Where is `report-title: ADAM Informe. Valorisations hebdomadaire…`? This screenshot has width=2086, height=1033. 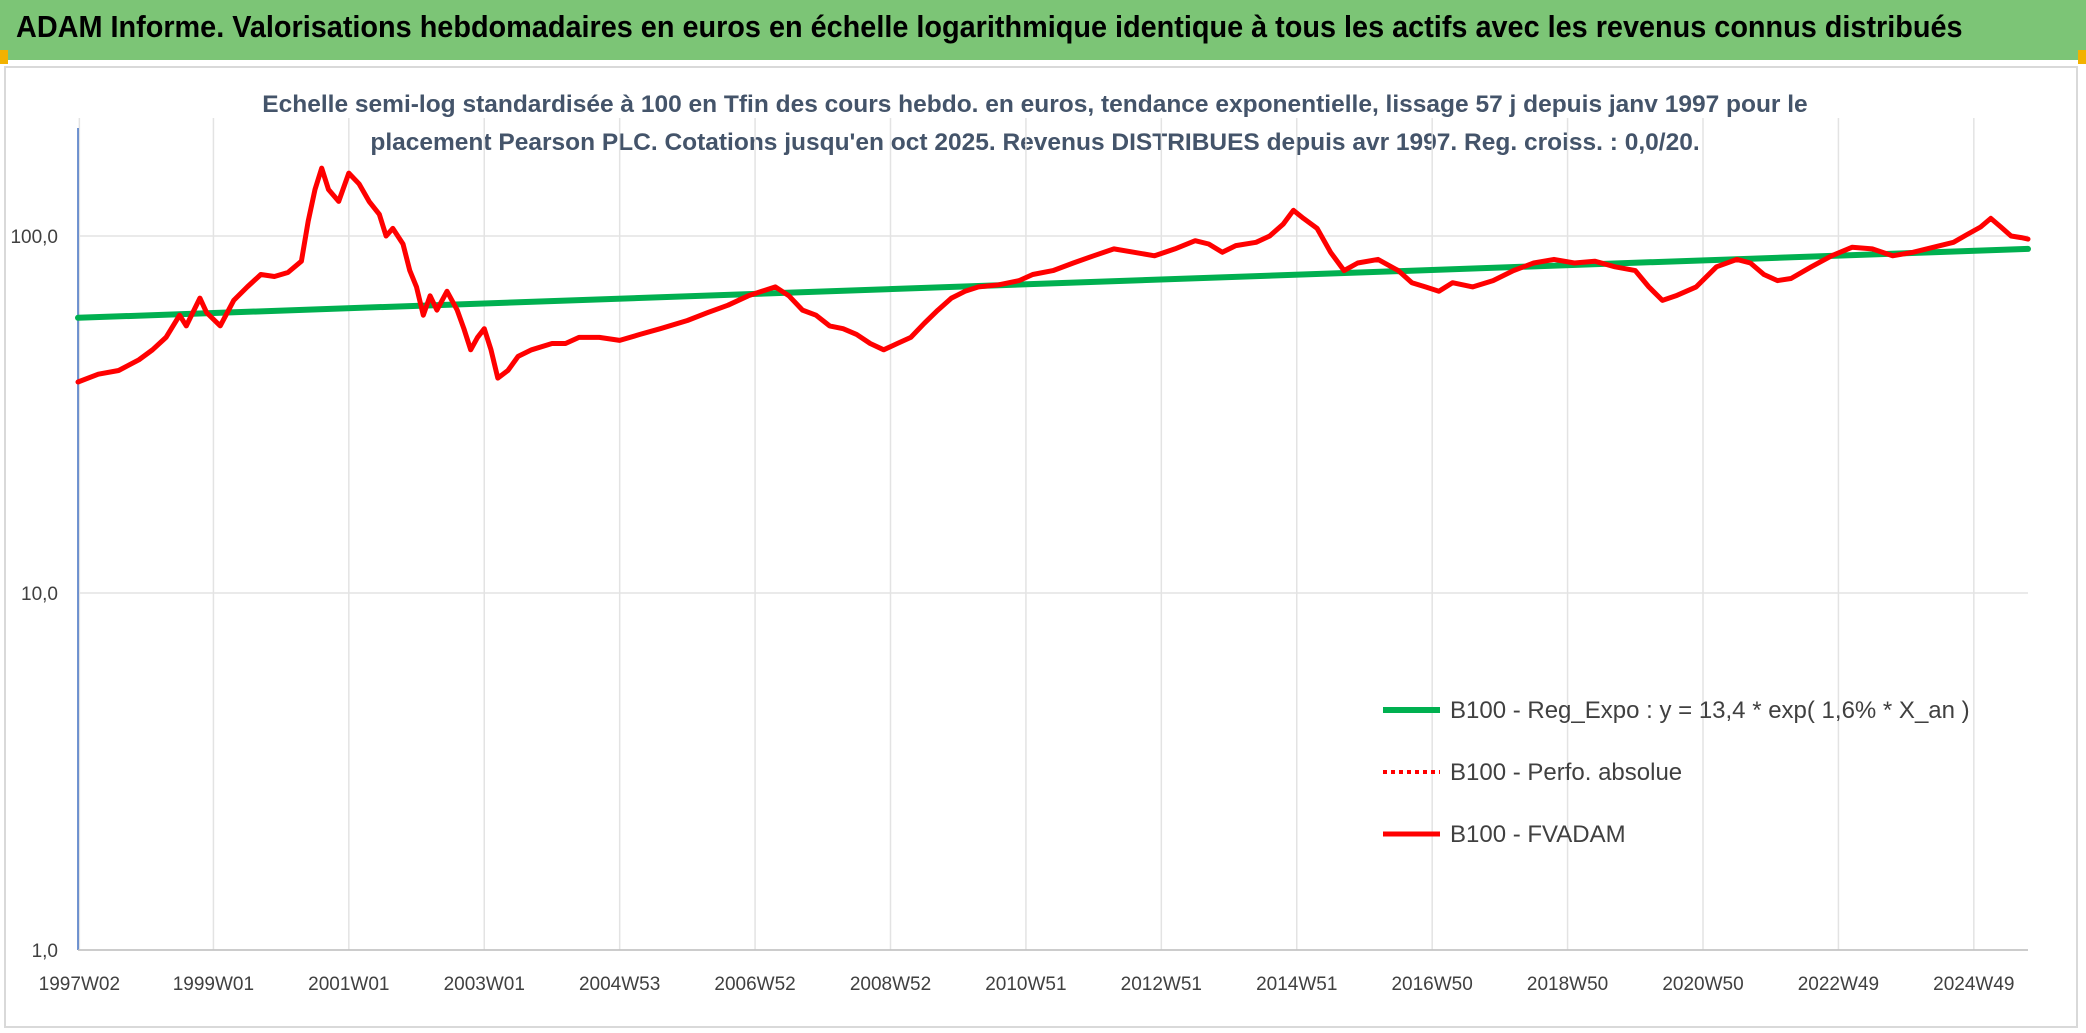 report-title: ADAM Informe. Valorisations hebdomadaire… is located at coordinates (989, 26).